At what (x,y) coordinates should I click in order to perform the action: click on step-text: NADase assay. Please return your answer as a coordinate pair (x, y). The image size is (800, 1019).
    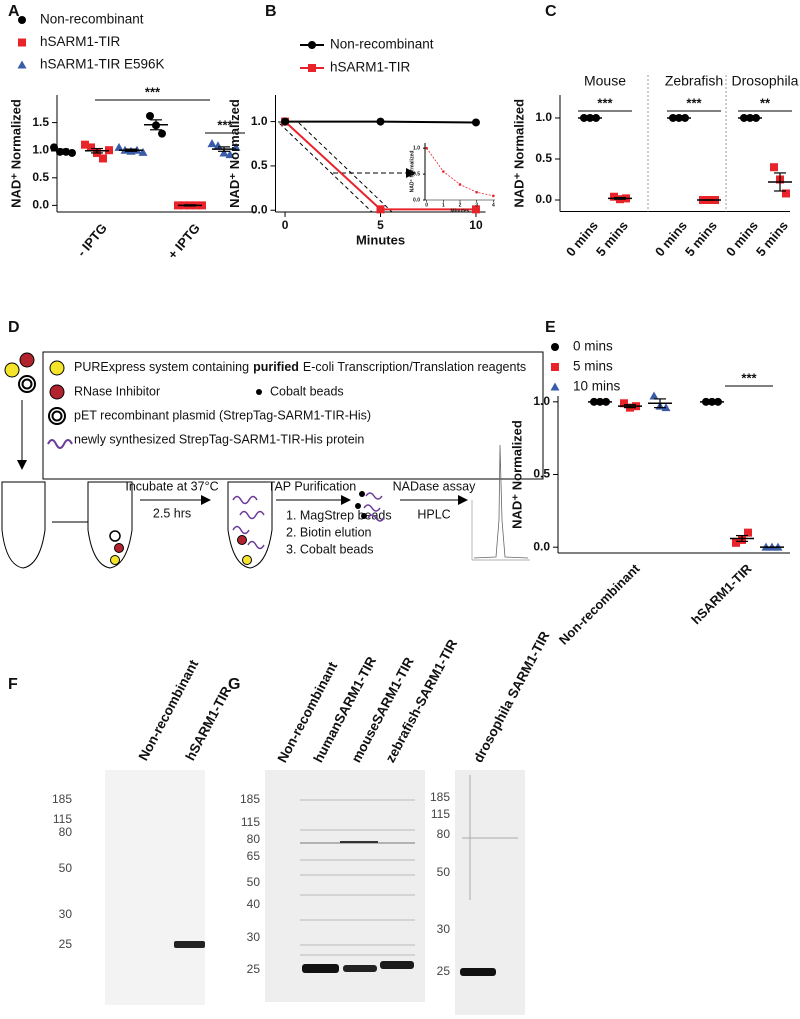
    Looking at the image, I should click on (434, 486).